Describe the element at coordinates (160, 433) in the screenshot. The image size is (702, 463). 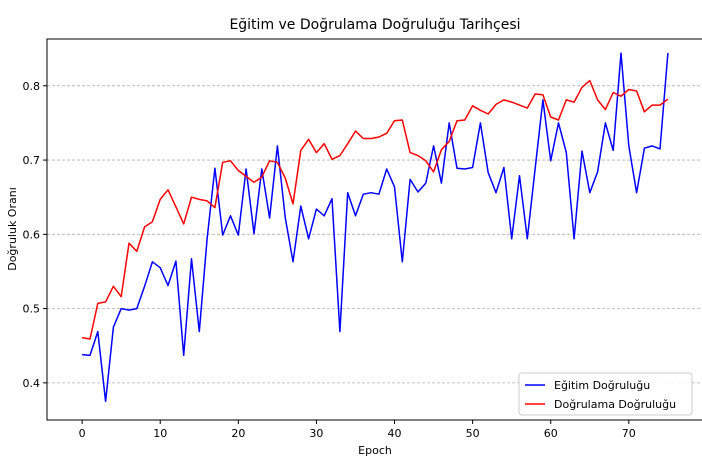
I see `x-tick-label: 10` at that location.